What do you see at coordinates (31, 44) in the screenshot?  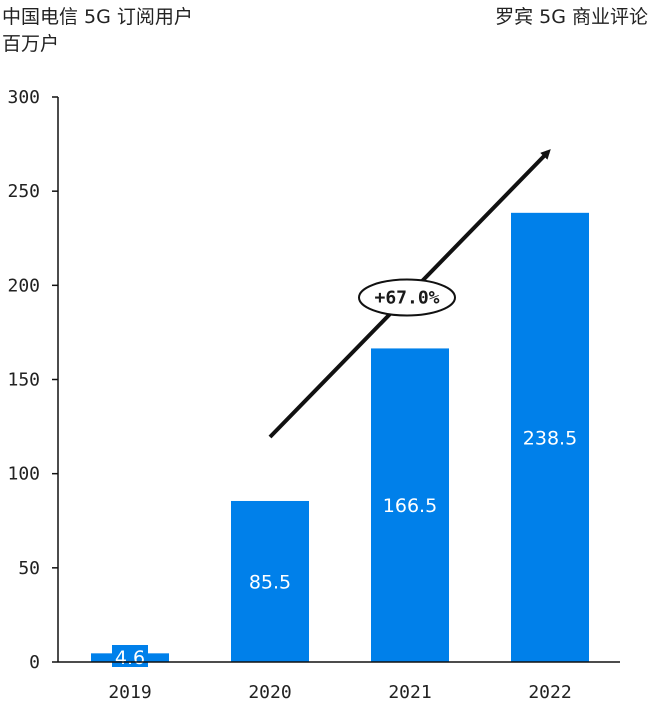 I see `chart-unit: 百万户` at bounding box center [31, 44].